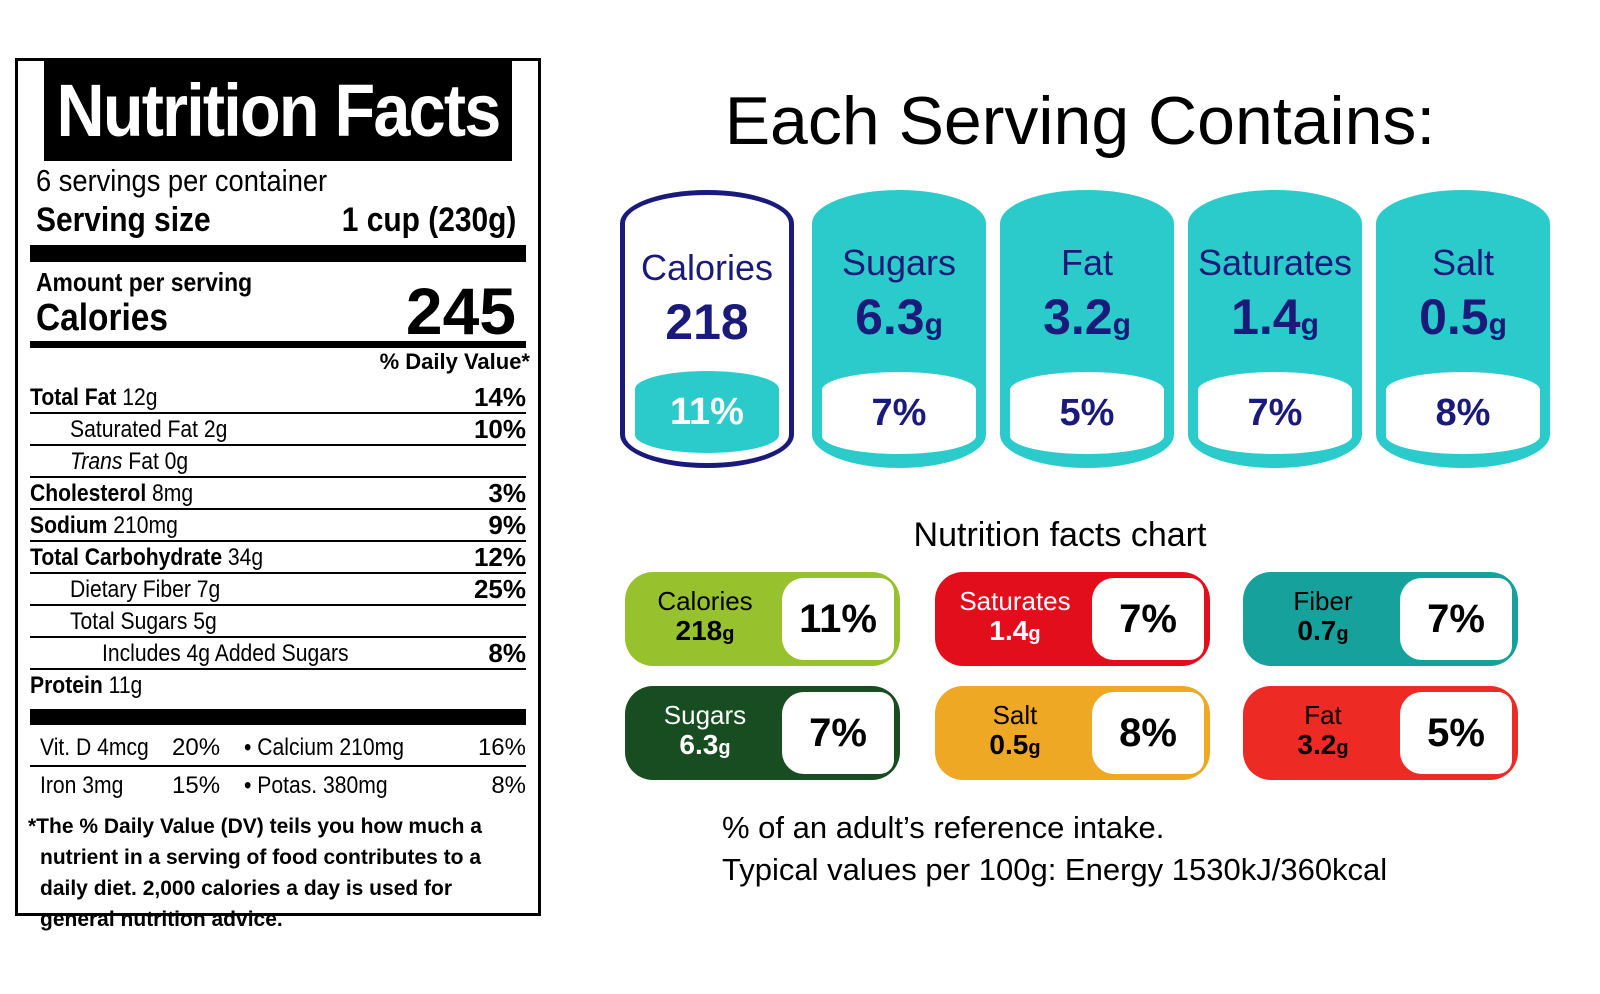  I want to click on nutrient-dv: 3%, so click(507, 493).